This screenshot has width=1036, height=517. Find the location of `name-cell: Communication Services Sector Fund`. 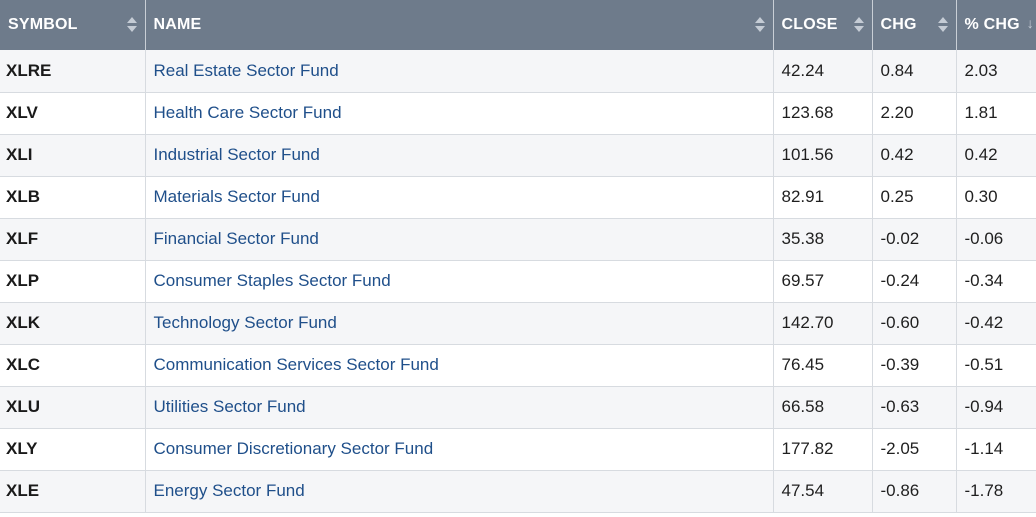

name-cell: Communication Services Sector Fund is located at coordinates (459, 365).